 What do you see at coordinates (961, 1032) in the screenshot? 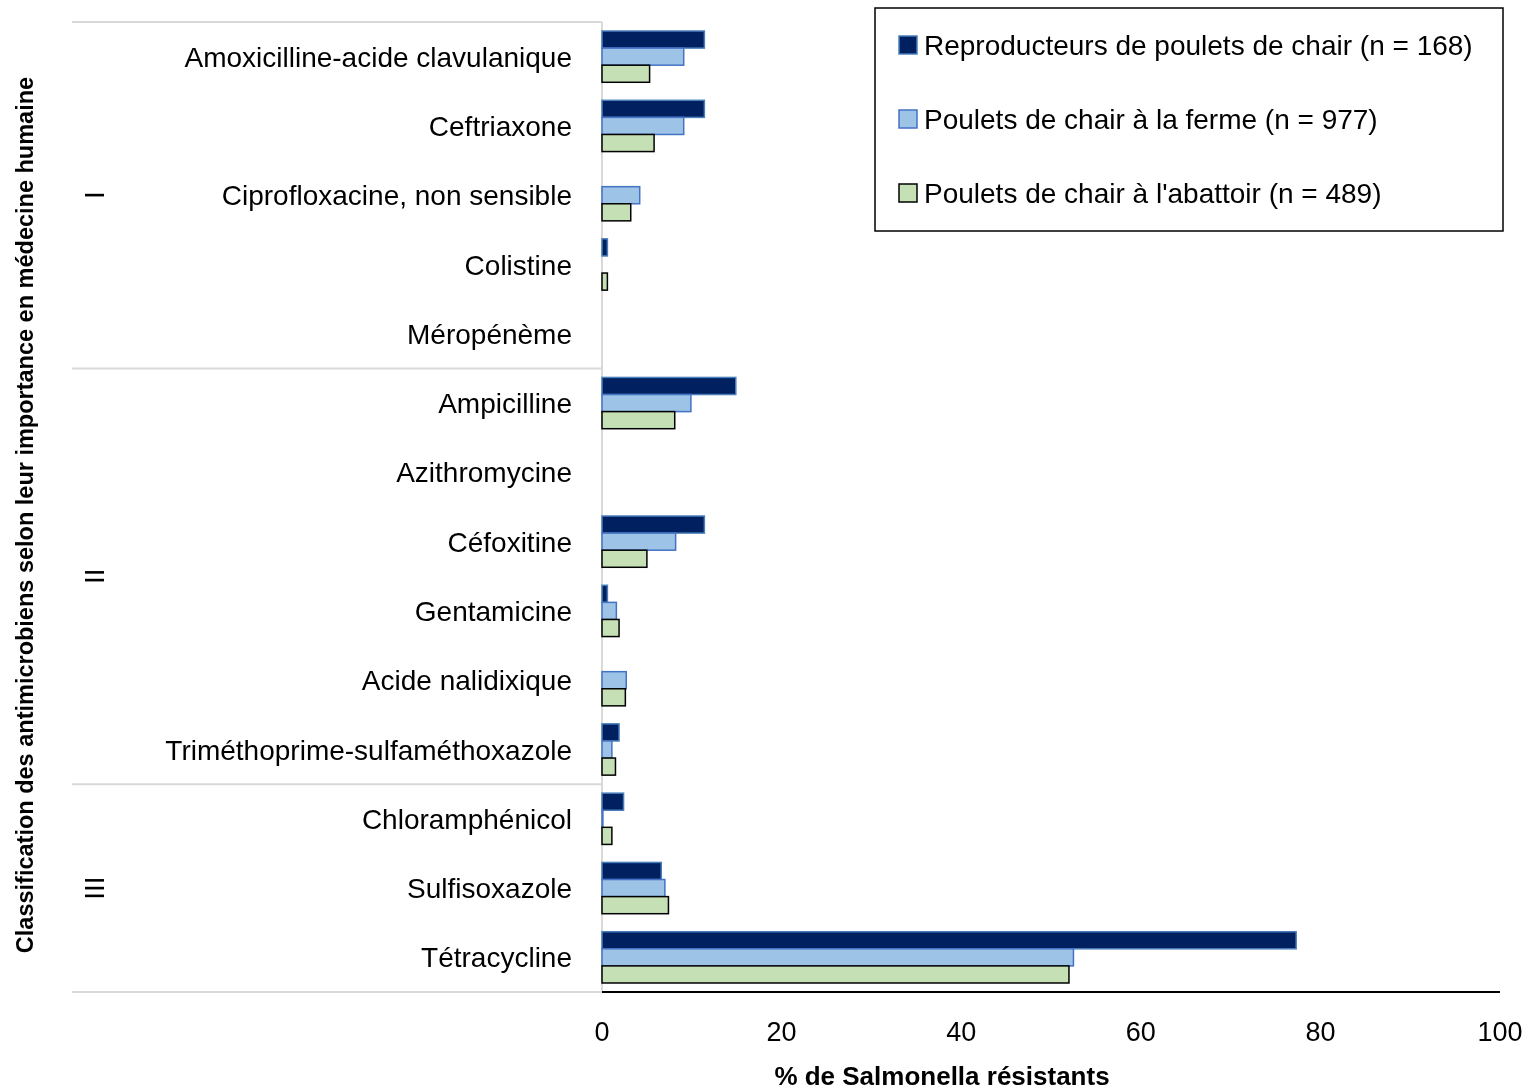
I see `x-tick-label: 40` at bounding box center [961, 1032].